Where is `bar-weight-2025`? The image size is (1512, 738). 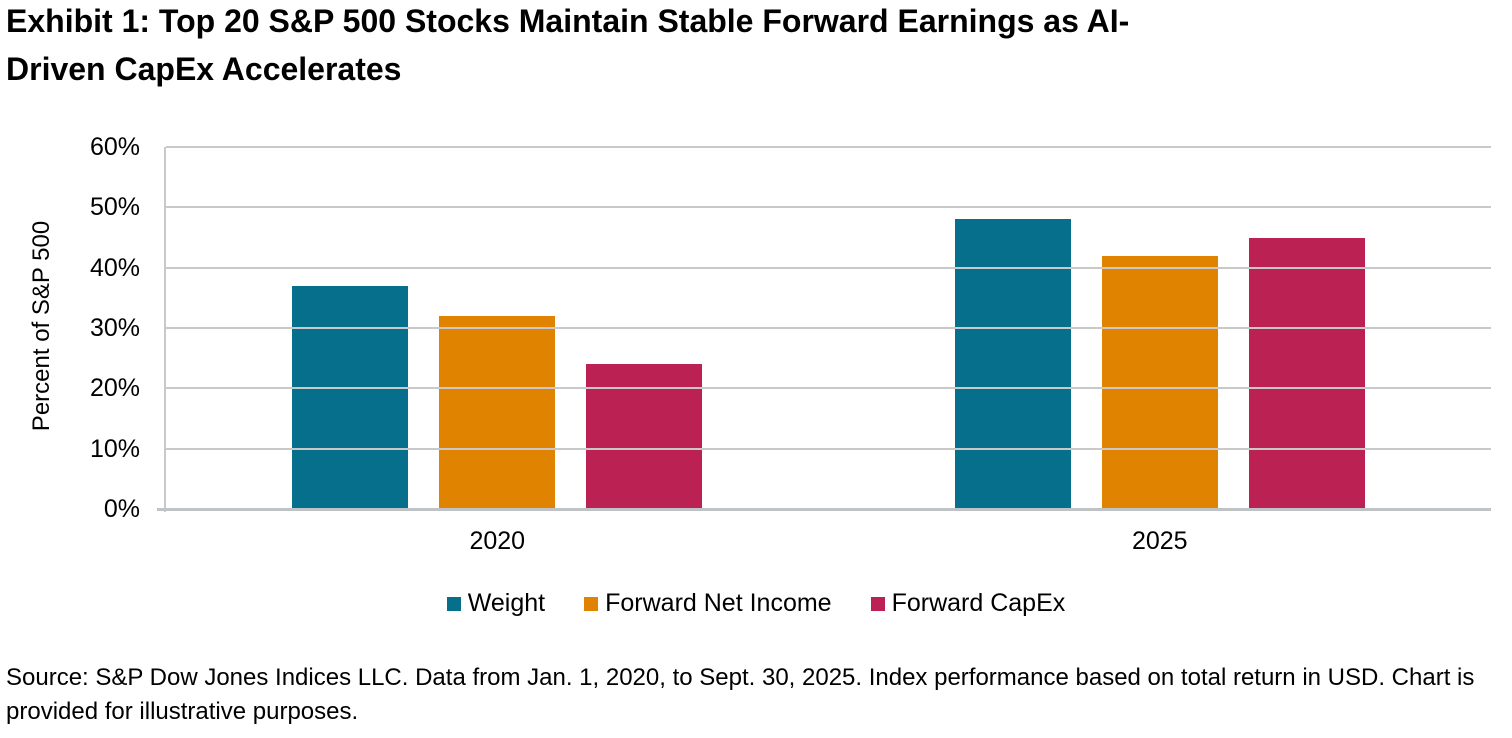
bar-weight-2025 is located at coordinates (1012, 364).